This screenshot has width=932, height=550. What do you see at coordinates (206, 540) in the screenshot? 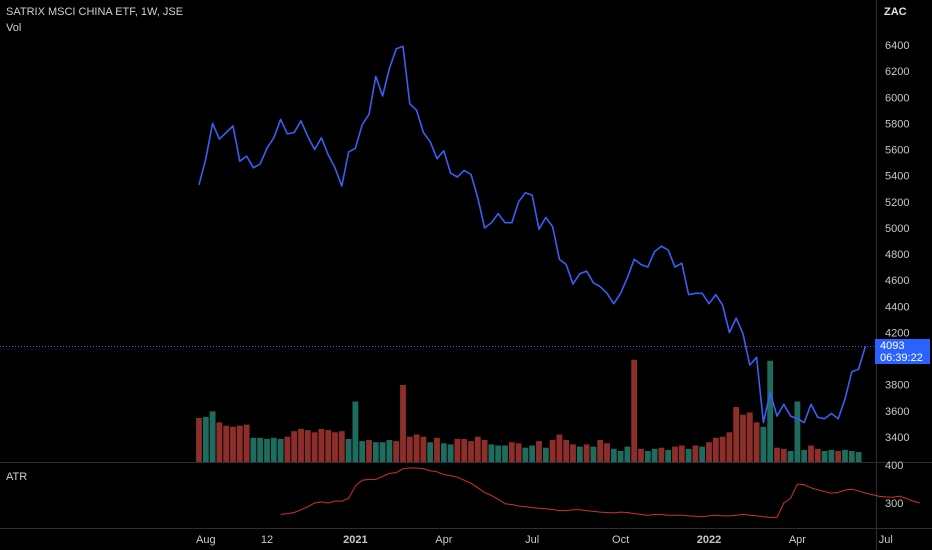
I see `time-tick-label: Aug` at bounding box center [206, 540].